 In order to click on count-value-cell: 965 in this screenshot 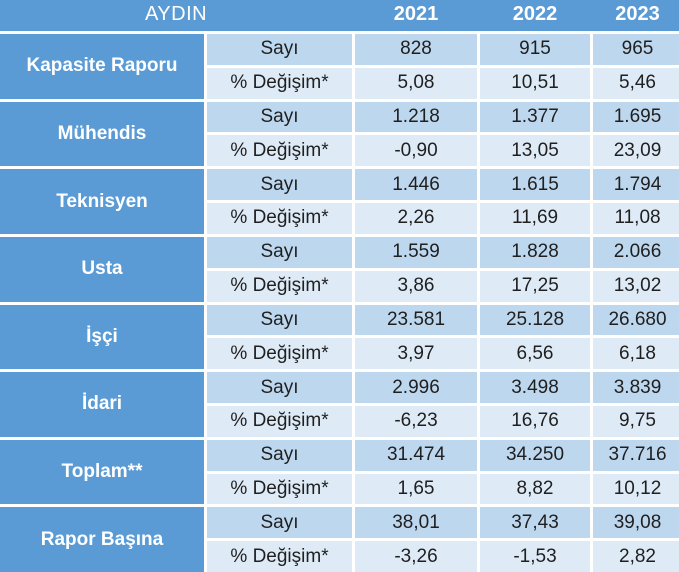, I will do `click(634, 49)`.